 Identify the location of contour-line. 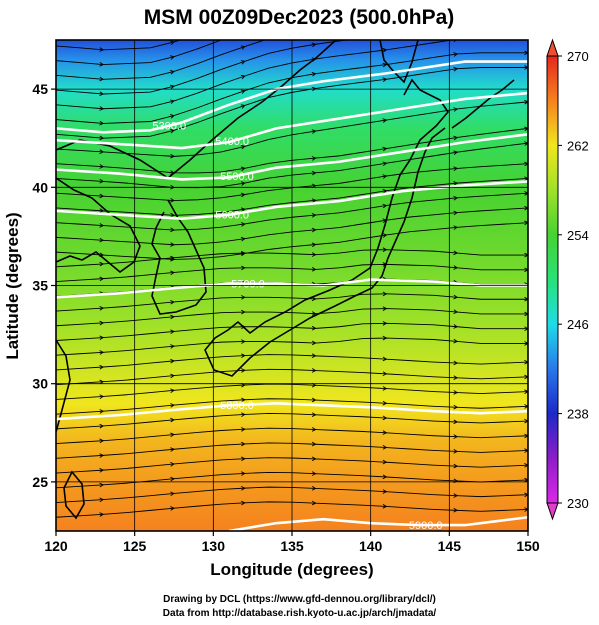
(292, 288).